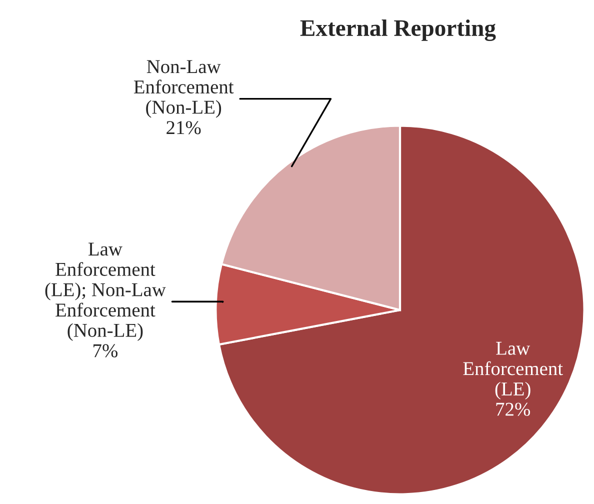 The width and height of the screenshot is (594, 504). What do you see at coordinates (513, 371) in the screenshot?
I see `slice-label: Law Enforcement (LE)` at bounding box center [513, 371].